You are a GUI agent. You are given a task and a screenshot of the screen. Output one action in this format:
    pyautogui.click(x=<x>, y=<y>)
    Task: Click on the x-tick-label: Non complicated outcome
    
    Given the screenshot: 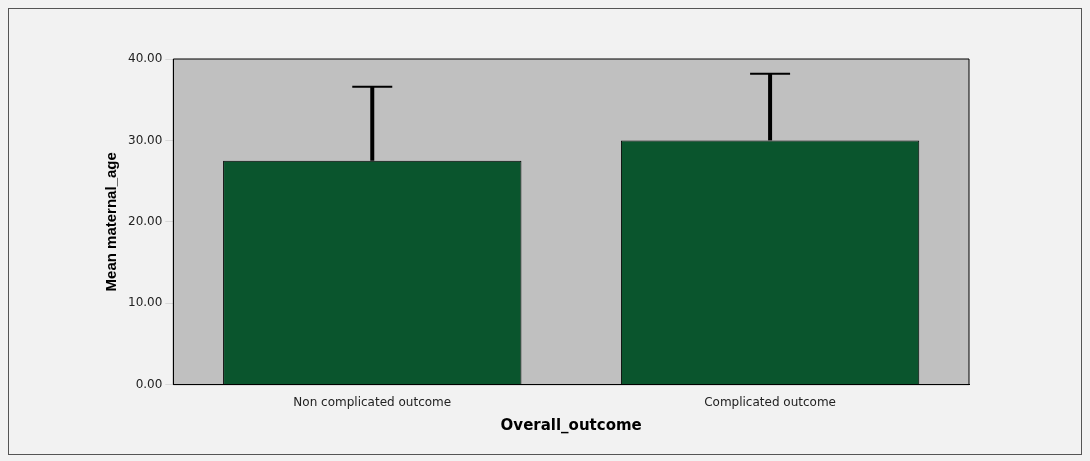 What is the action you would take?
    pyautogui.click(x=372, y=401)
    